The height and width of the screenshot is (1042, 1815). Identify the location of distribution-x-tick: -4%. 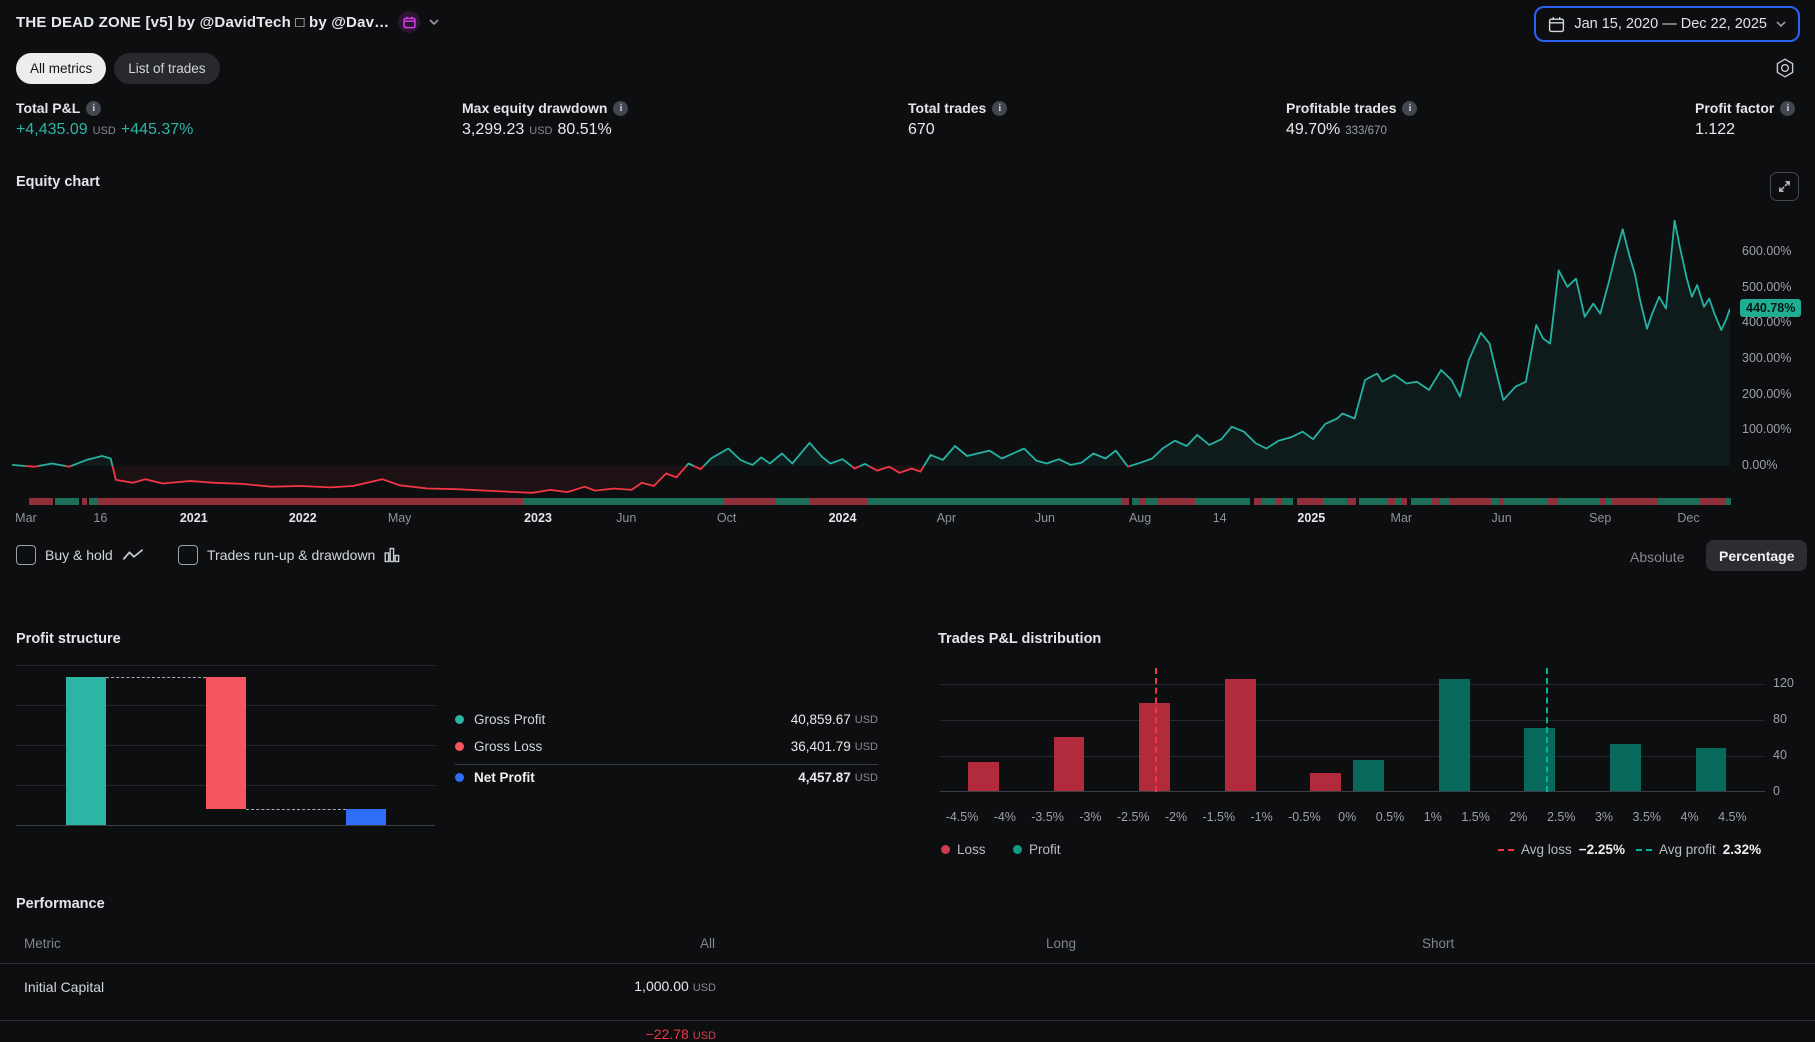
(1004, 817).